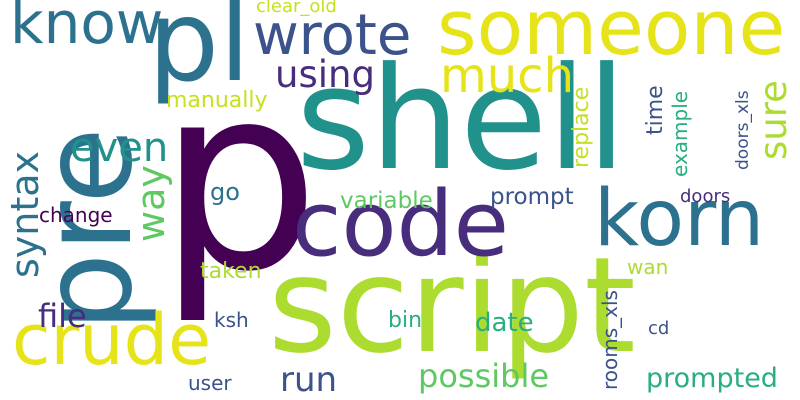  What do you see at coordinates (705, 196) in the screenshot?
I see `word-doors: doors` at bounding box center [705, 196].